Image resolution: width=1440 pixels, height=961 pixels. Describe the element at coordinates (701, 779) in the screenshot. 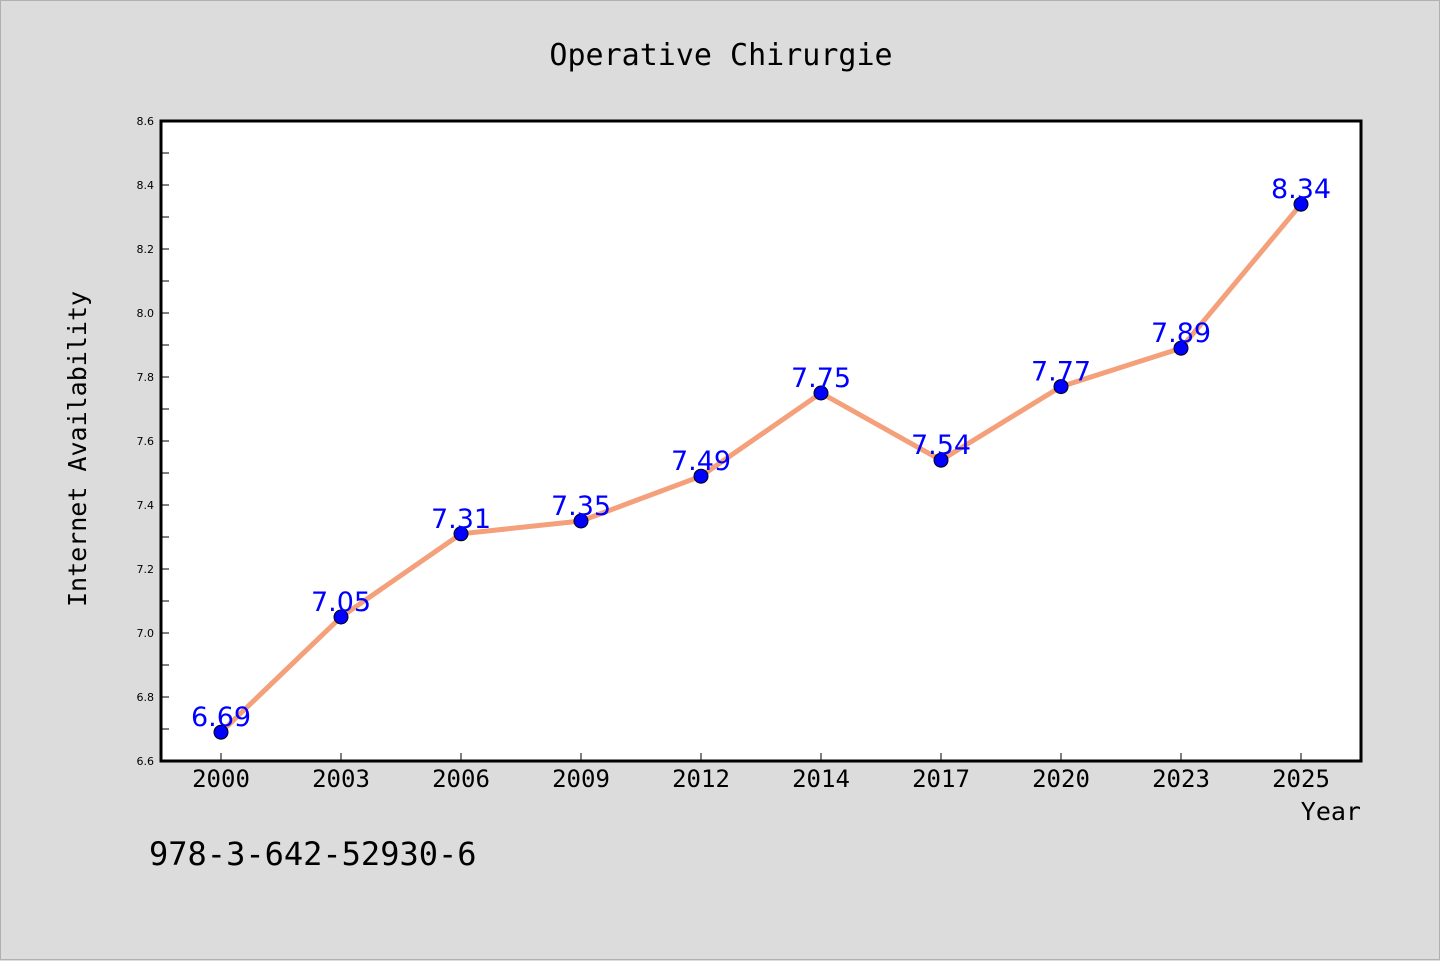

I see `x-tick-label: 2012` at that location.